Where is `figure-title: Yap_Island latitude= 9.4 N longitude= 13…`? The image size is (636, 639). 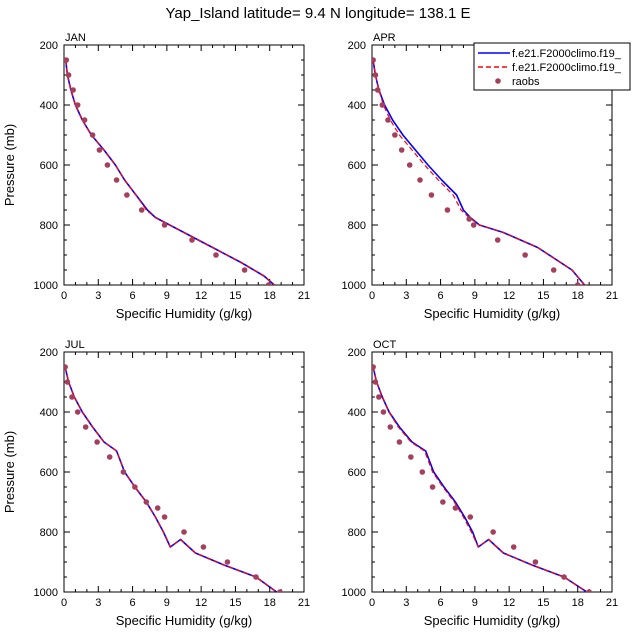 figure-title: Yap_Island latitude= 9.4 N longitude= 13… is located at coordinates (318, 13).